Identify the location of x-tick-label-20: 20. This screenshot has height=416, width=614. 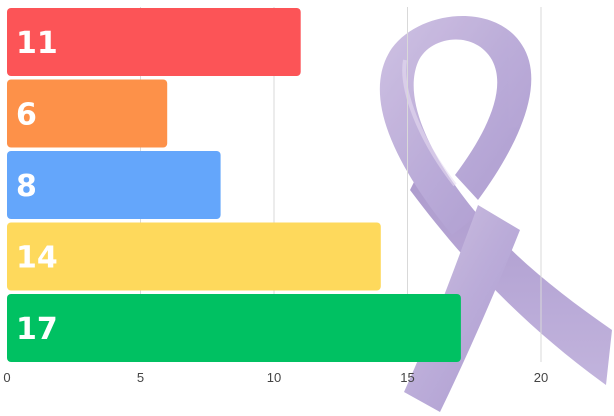
(541, 377).